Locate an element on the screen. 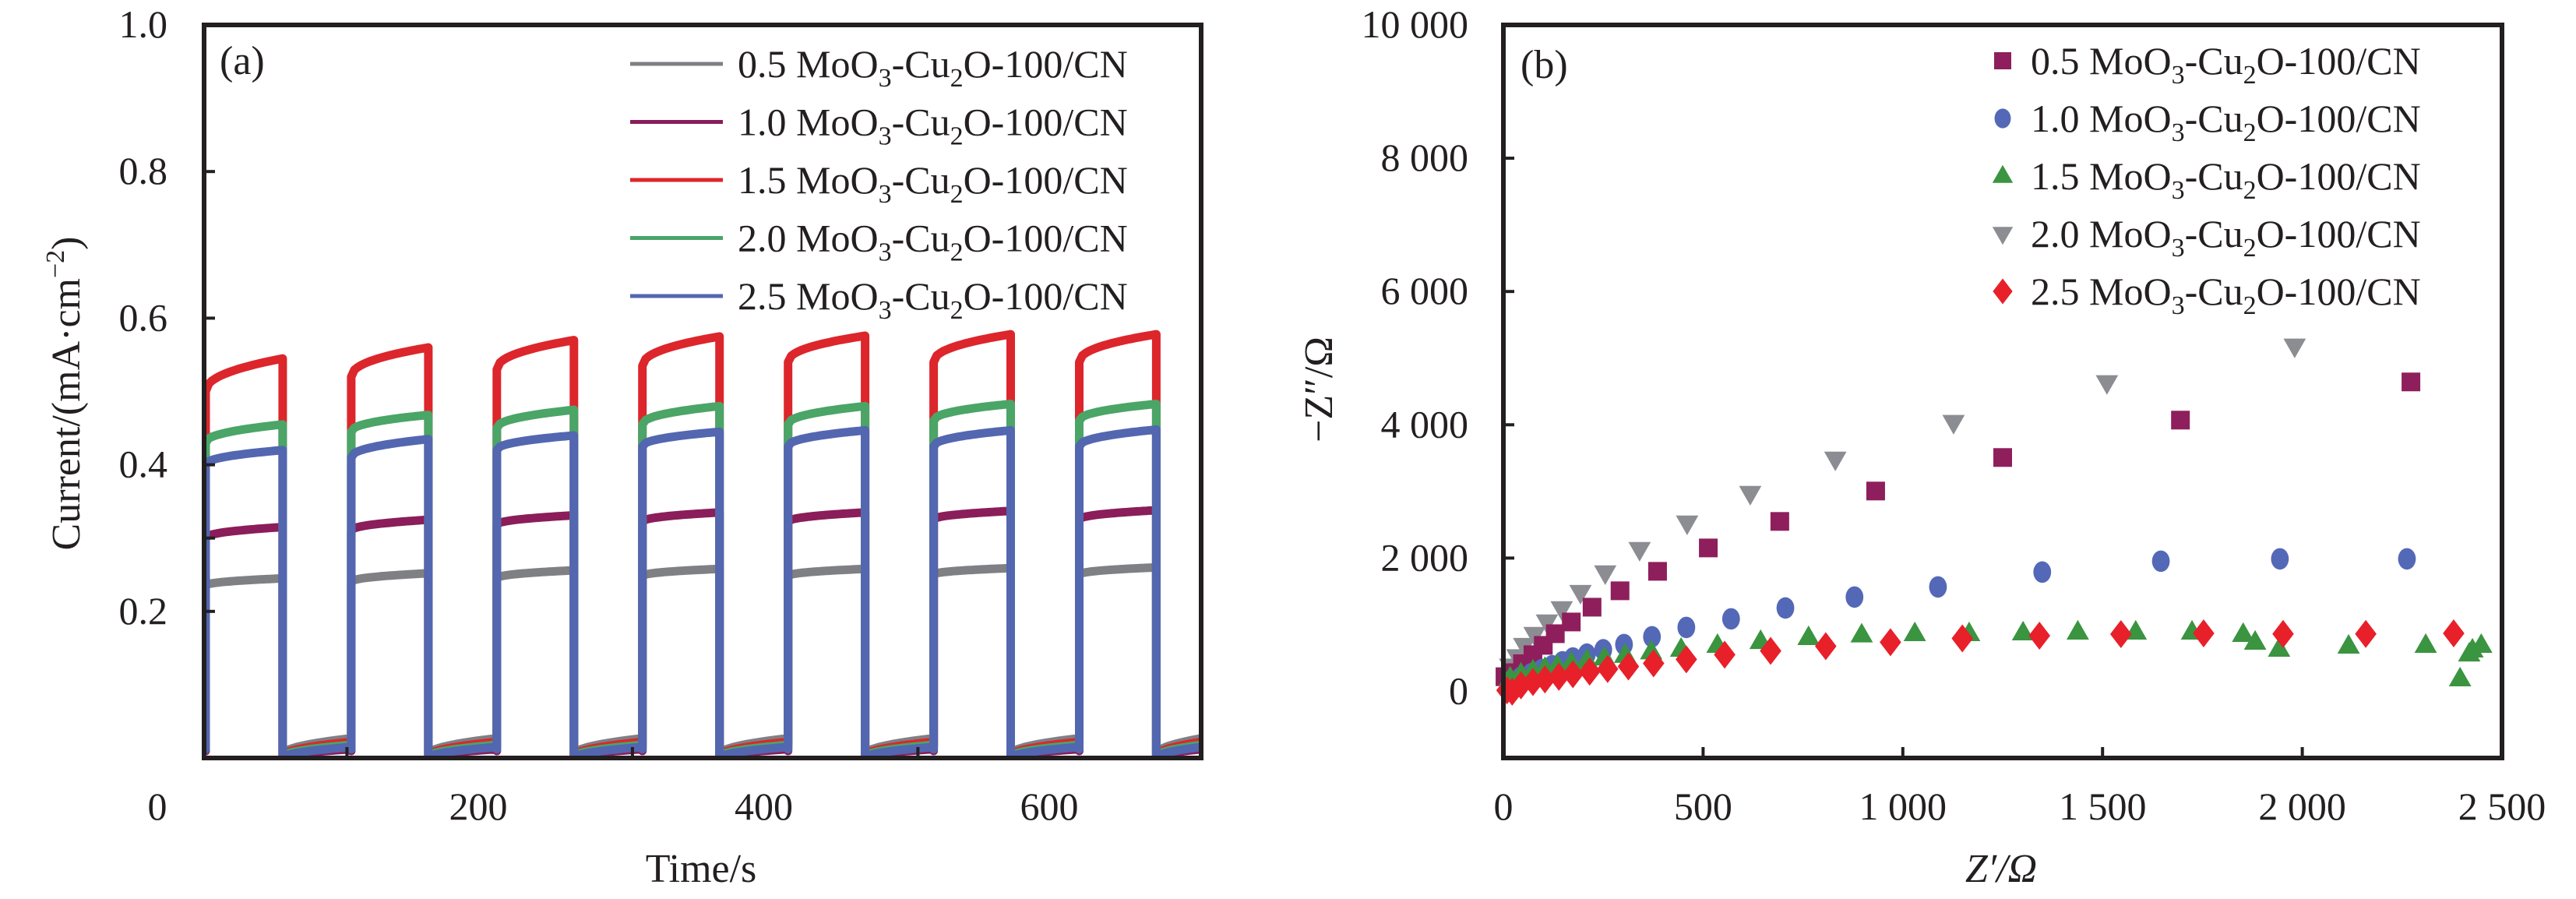  panel-b-tag: (b) is located at coordinates (1544, 65).